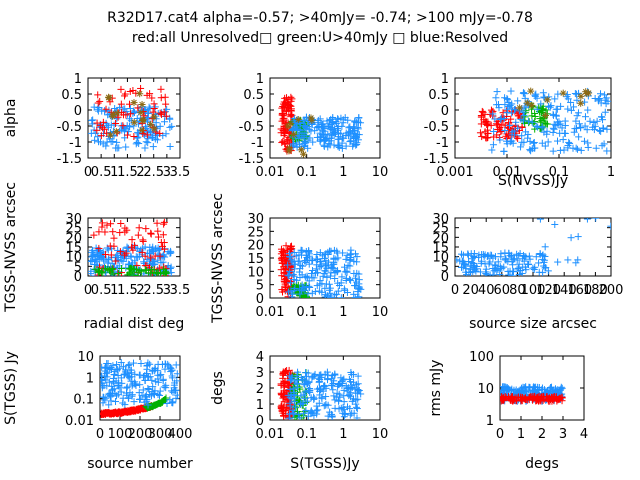 The image size is (640, 480). I want to click on x-tick-label: 60, so click(502, 290).